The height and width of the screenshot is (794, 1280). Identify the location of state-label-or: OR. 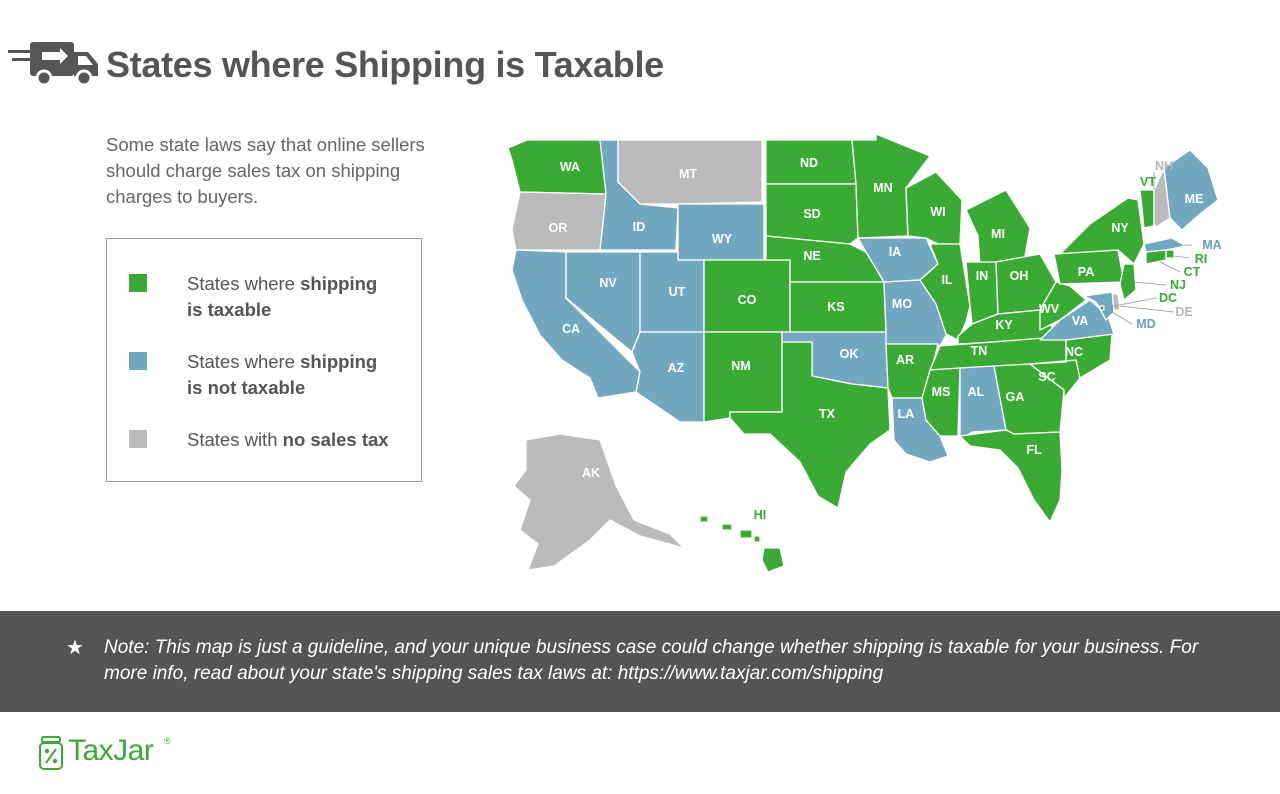
(558, 228).